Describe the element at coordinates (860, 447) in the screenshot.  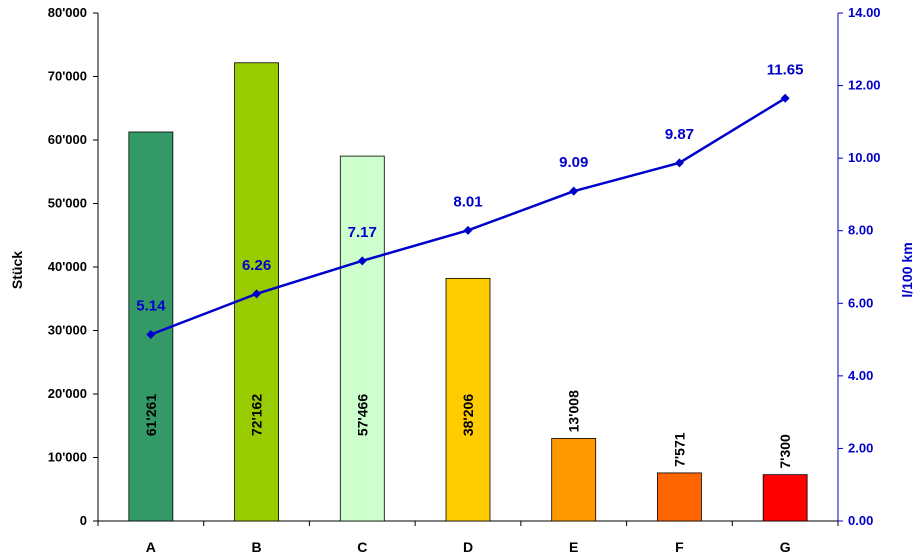
I see `y2-tick-label: 2.00` at that location.